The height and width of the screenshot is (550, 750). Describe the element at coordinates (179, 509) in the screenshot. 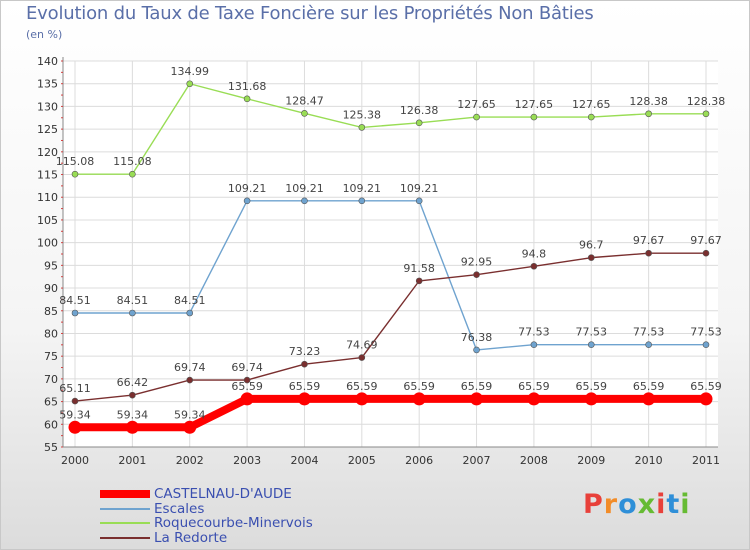

I see `legend-label: Escales` at that location.